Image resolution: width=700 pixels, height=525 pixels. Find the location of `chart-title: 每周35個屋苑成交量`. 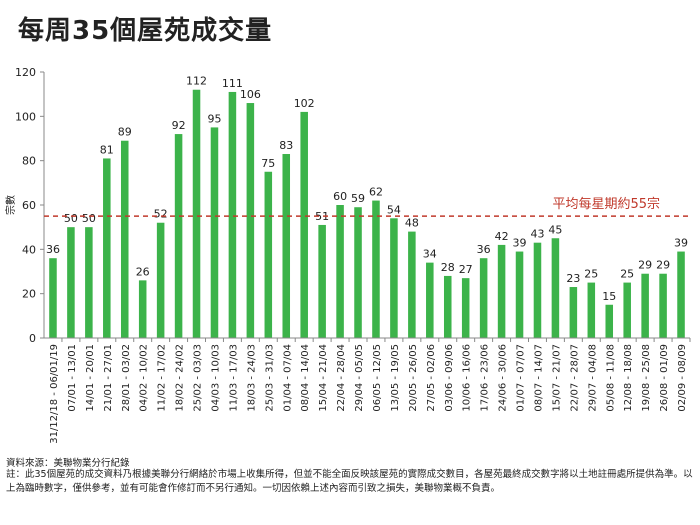

chart-title: 每周35個屋苑成交量 is located at coordinates (145, 31).